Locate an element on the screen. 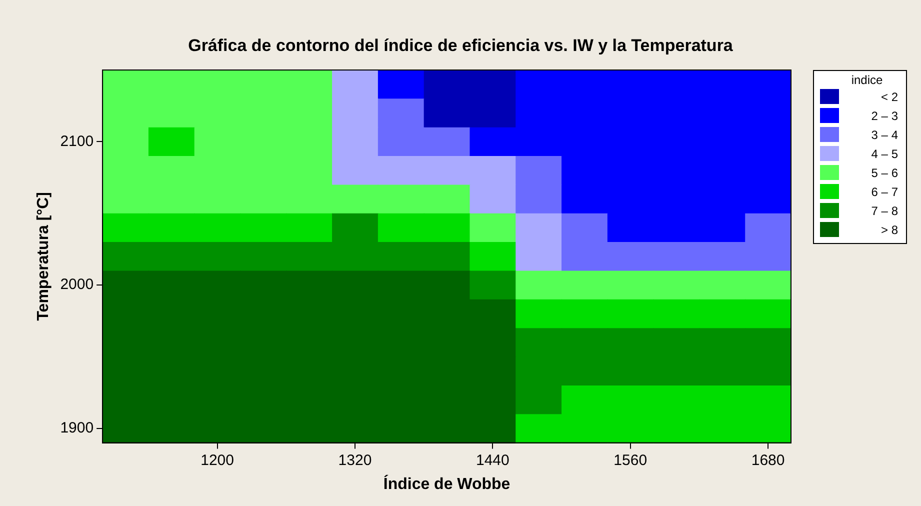  color-bar-label: 7 – 8 is located at coordinates (884, 211).